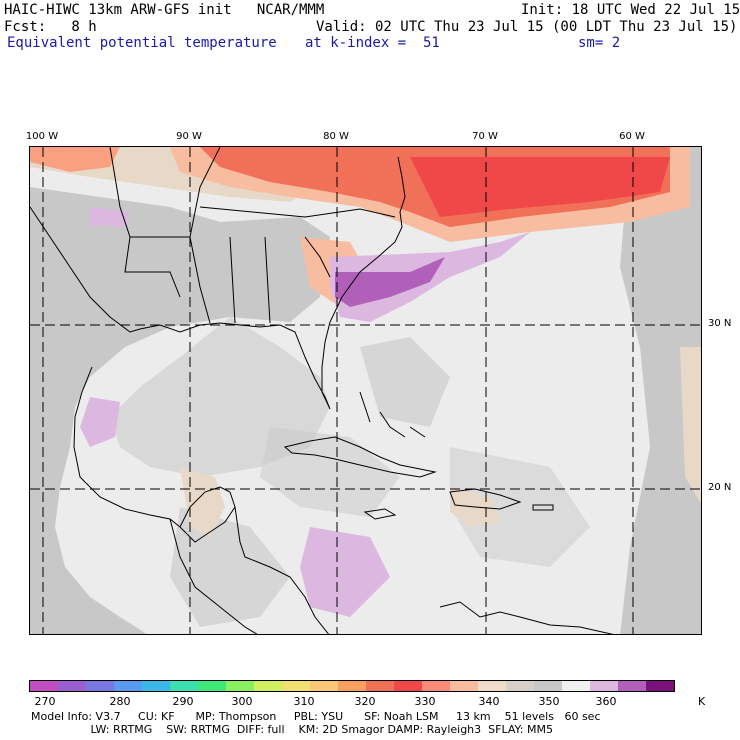 Image resolution: width=740 pixels, height=740 pixels. What do you see at coordinates (720, 487) in the screenshot?
I see `lat-label-20n: 20 N` at bounding box center [720, 487].